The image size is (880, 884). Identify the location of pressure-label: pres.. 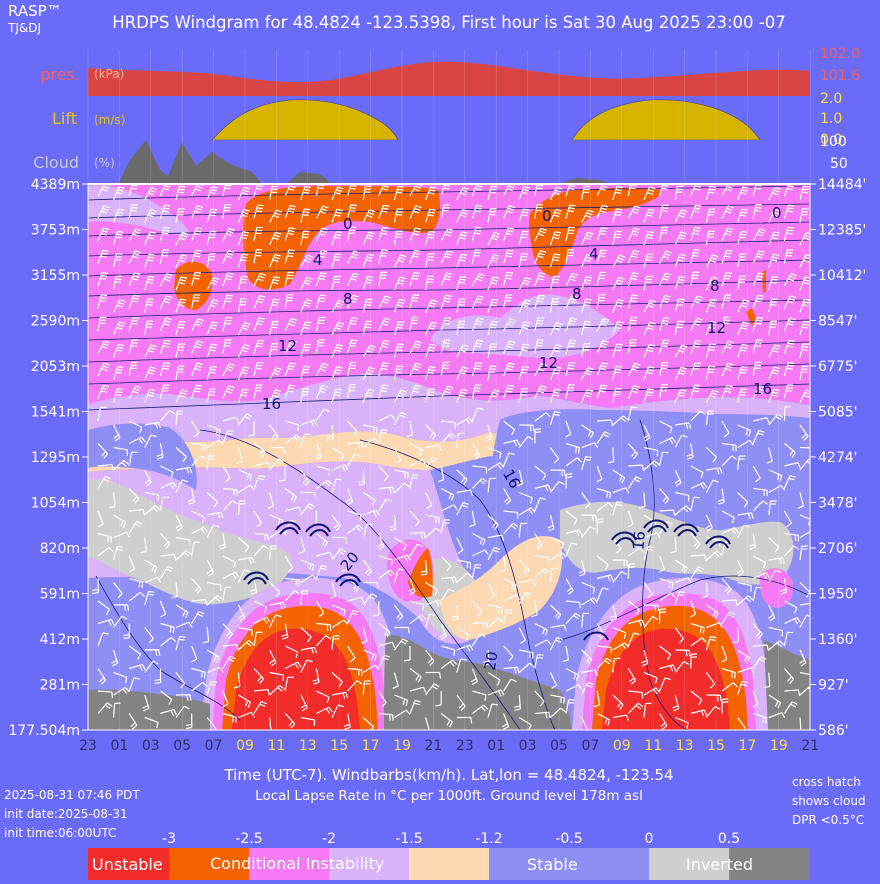
(60, 74).